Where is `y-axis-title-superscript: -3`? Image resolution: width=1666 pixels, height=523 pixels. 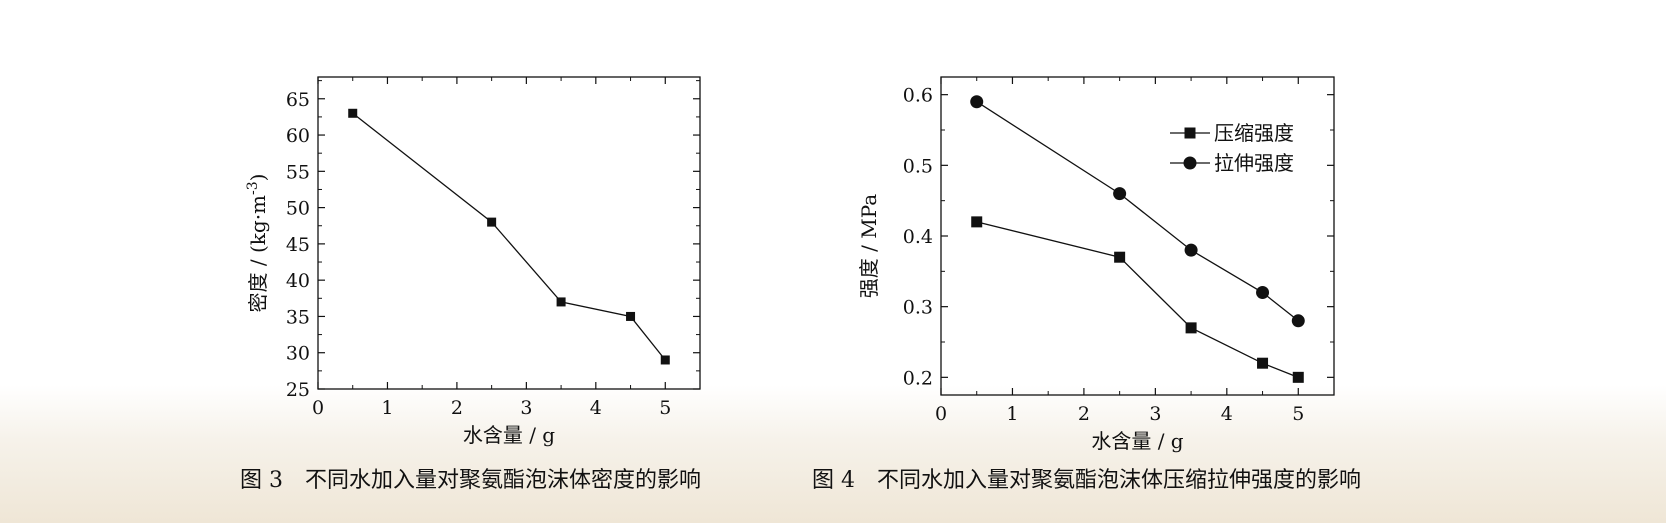
y-axis-title-superscript: -3 is located at coordinates (253, 188).